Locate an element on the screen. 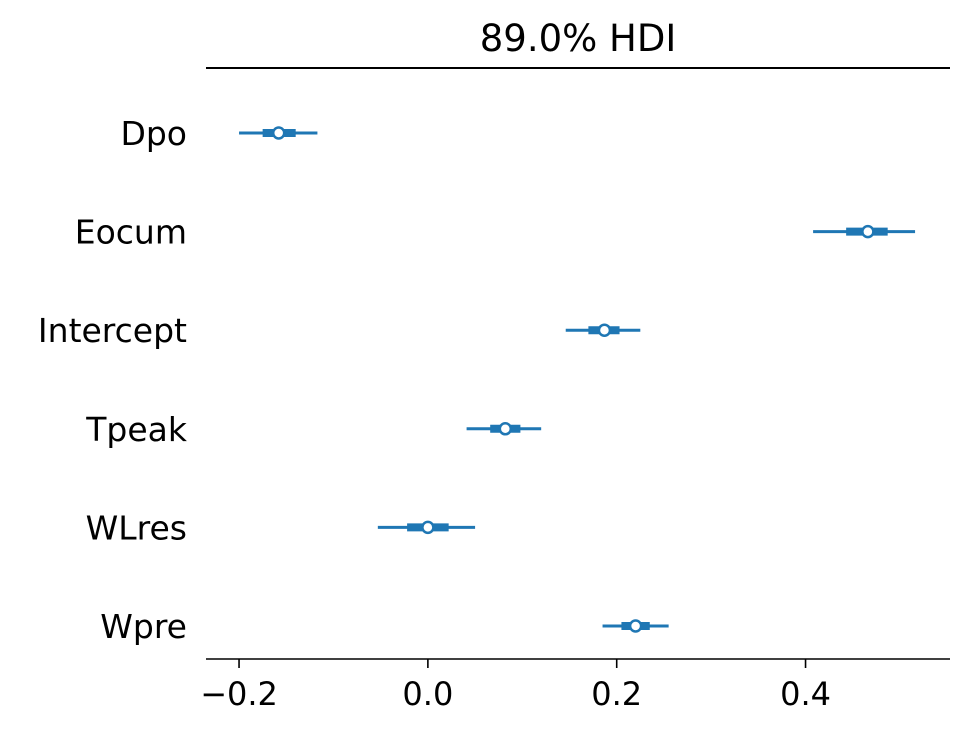 Image resolution: width=969 pixels, height=734 pixels. forest-row-dpo: Dpo is located at coordinates (219, 133).